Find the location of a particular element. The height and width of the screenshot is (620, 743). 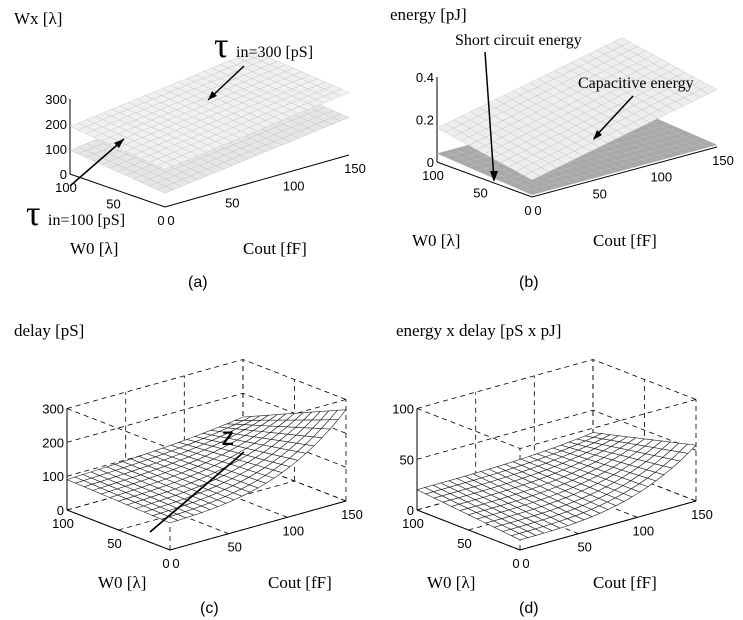

panel-b-z-tick: 0.4 is located at coordinates (425, 77).